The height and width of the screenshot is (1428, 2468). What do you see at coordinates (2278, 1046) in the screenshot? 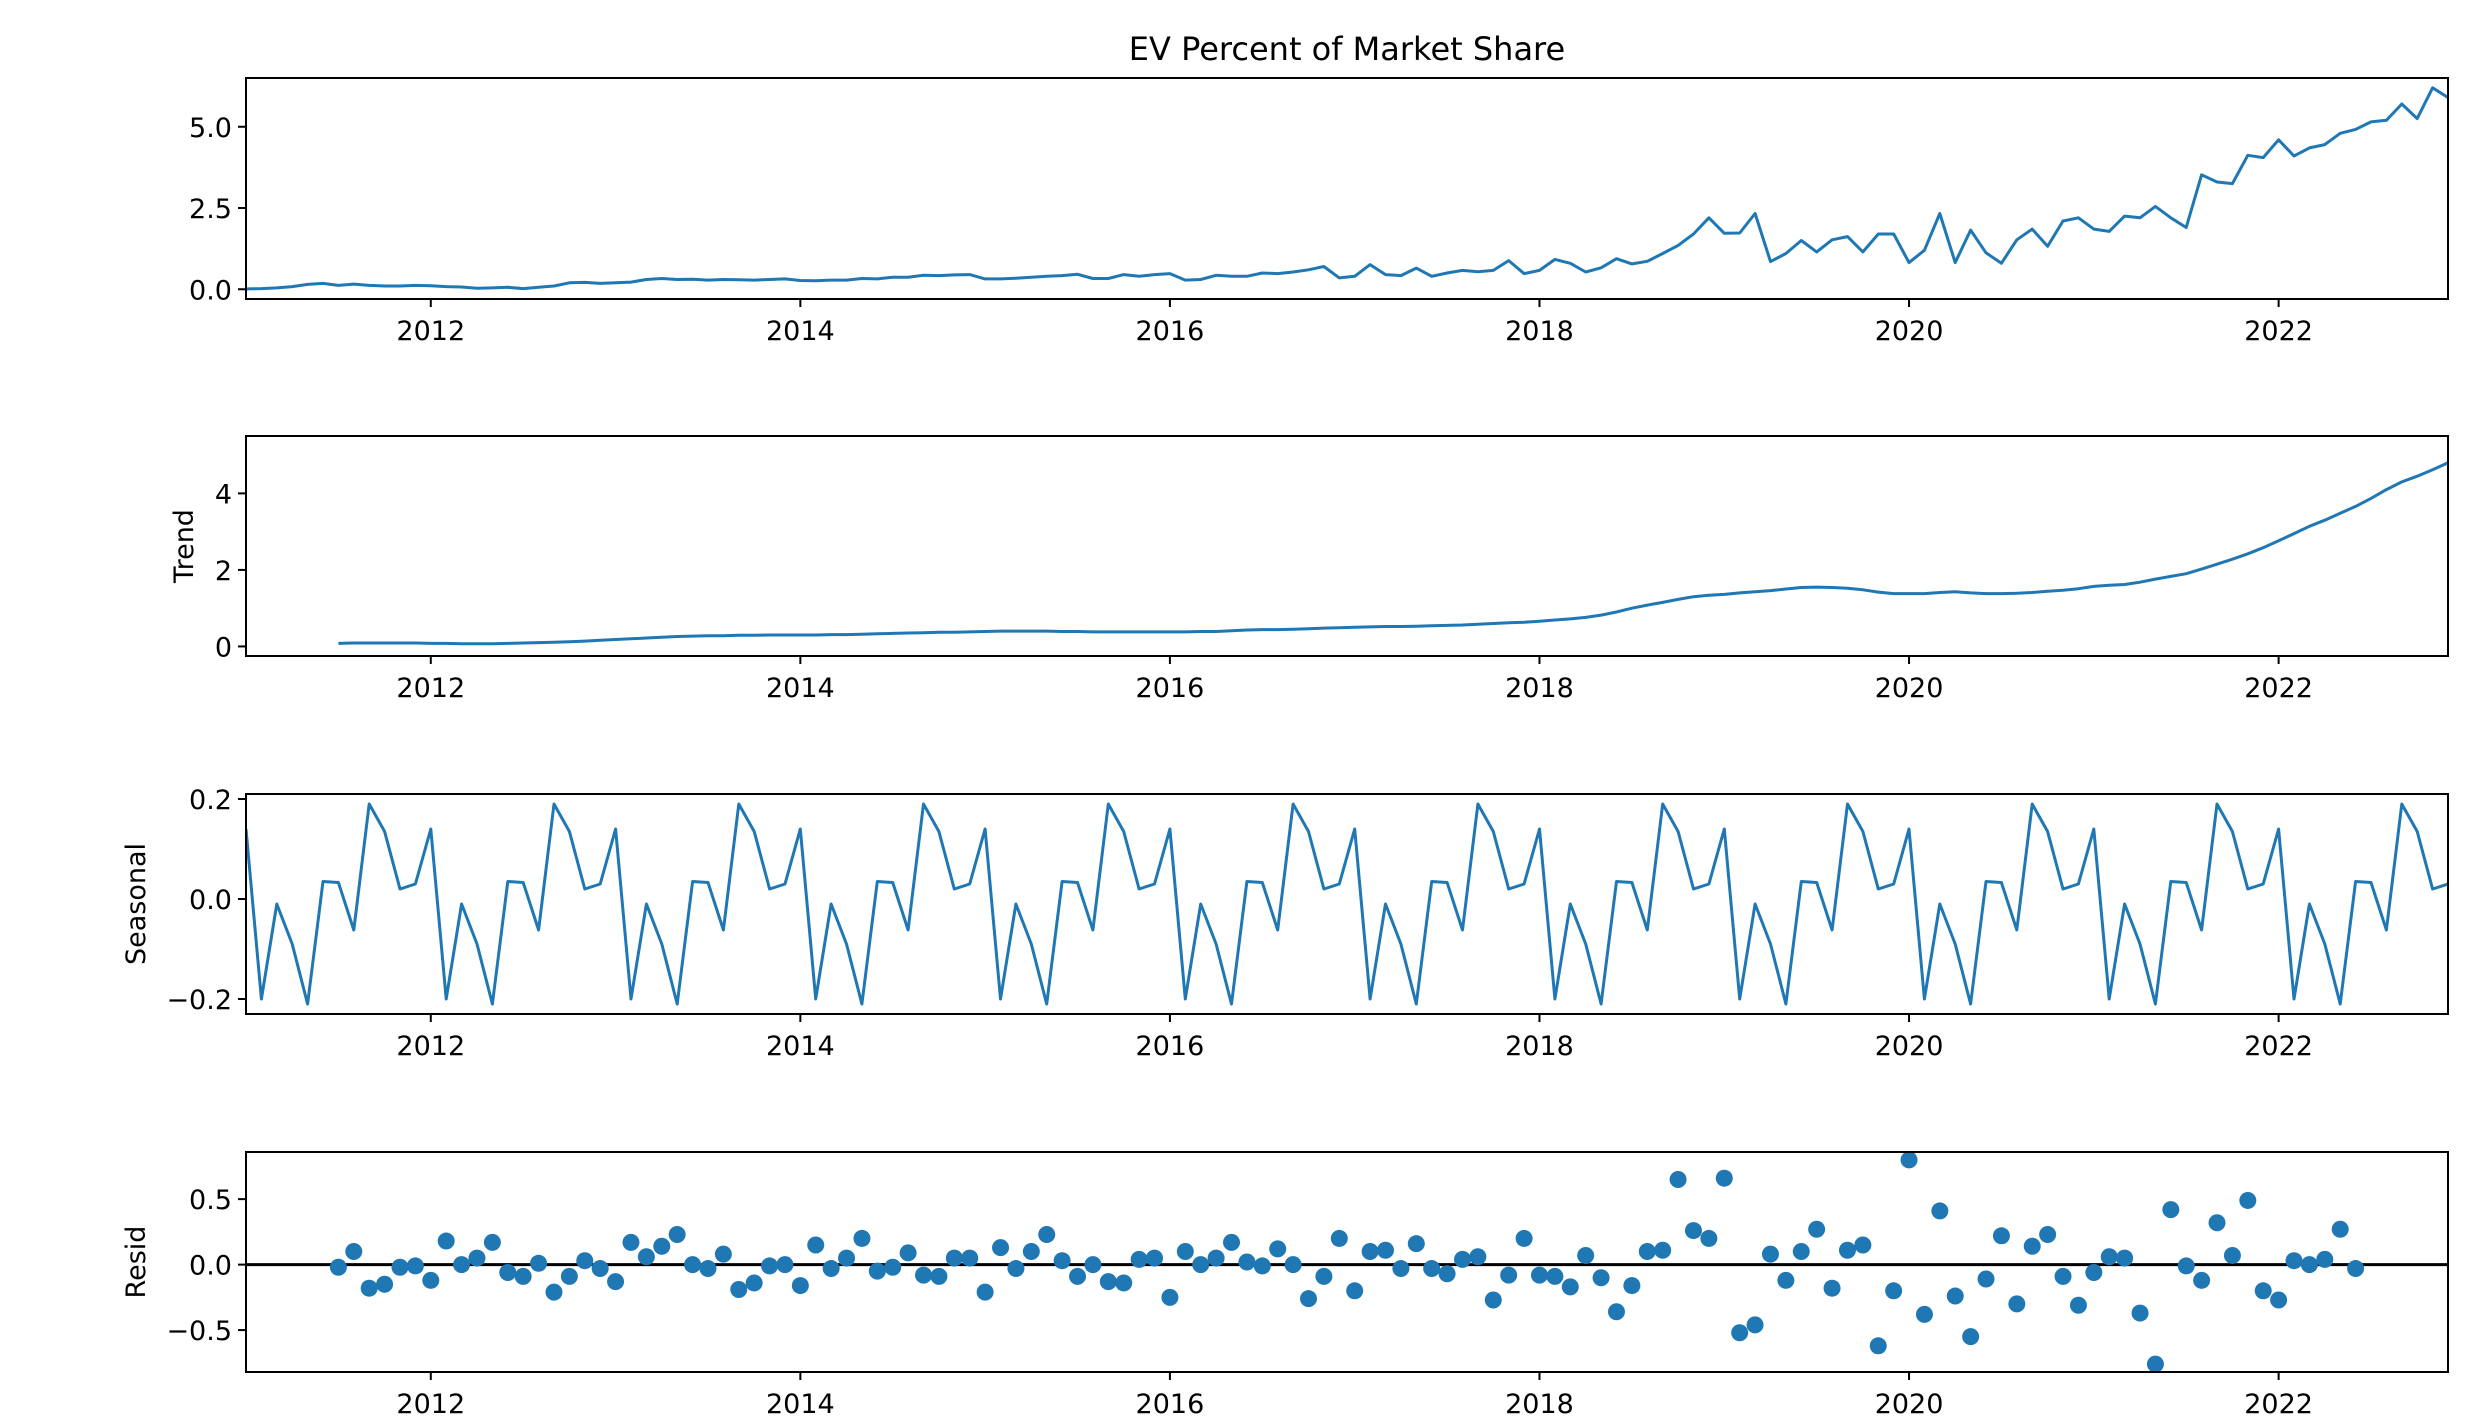
I see `seasonal-x-tick-label: 2022` at bounding box center [2278, 1046].